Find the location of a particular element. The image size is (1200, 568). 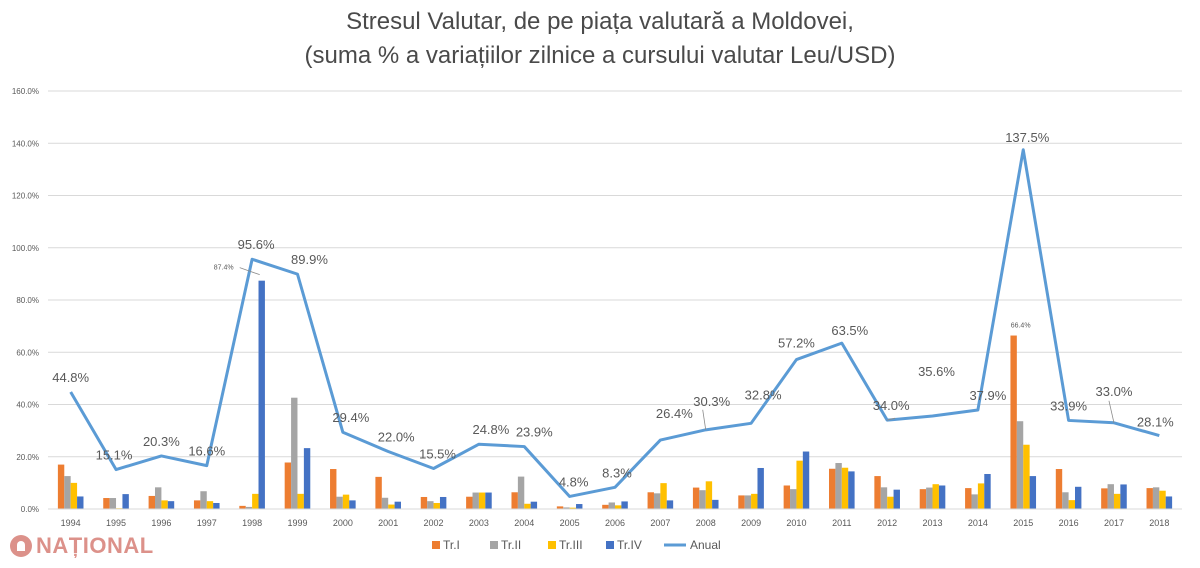

bar-triv-1994 is located at coordinates (80, 502).